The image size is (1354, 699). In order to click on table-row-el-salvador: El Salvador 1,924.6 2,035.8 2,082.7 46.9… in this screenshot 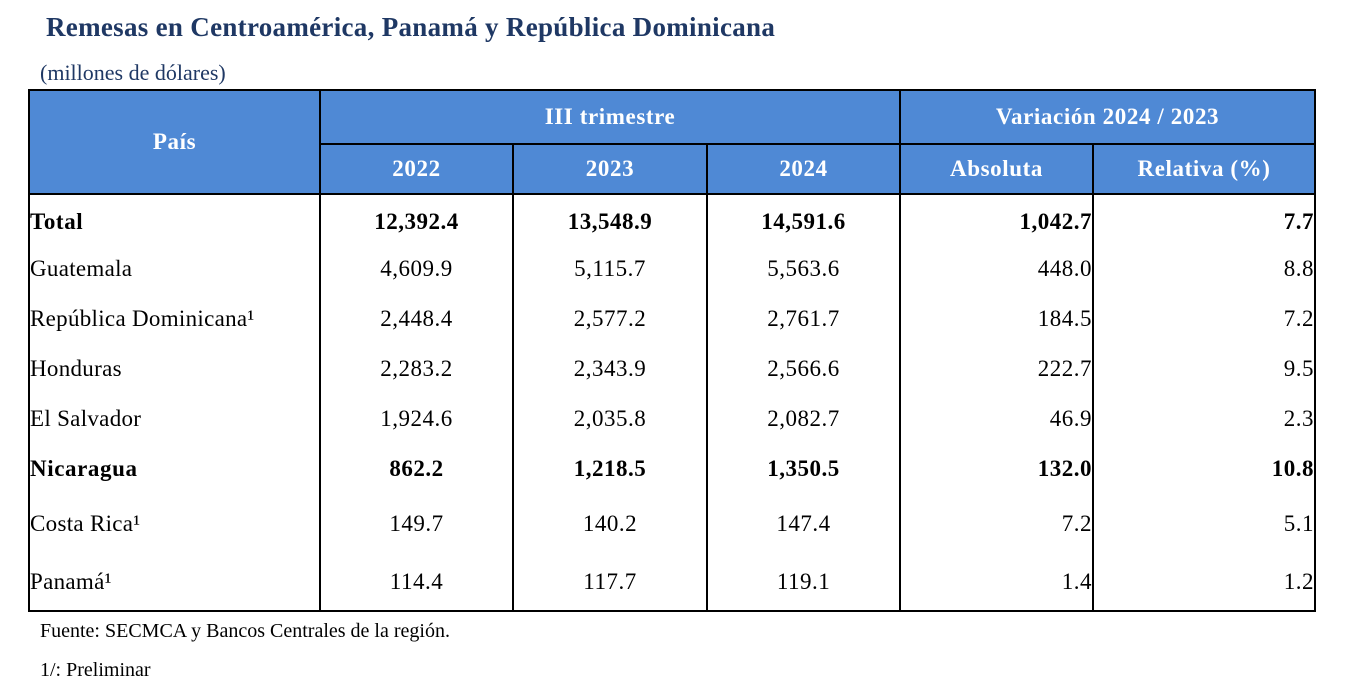, I will do `click(672, 419)`.